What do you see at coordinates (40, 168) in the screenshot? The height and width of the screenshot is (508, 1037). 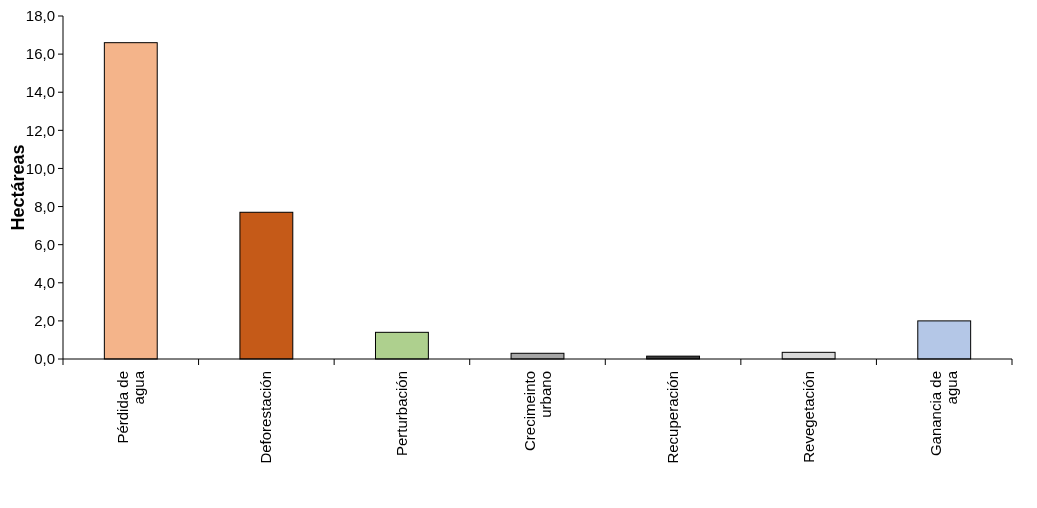 I see `y-tick-label: 10,0` at bounding box center [40, 168].